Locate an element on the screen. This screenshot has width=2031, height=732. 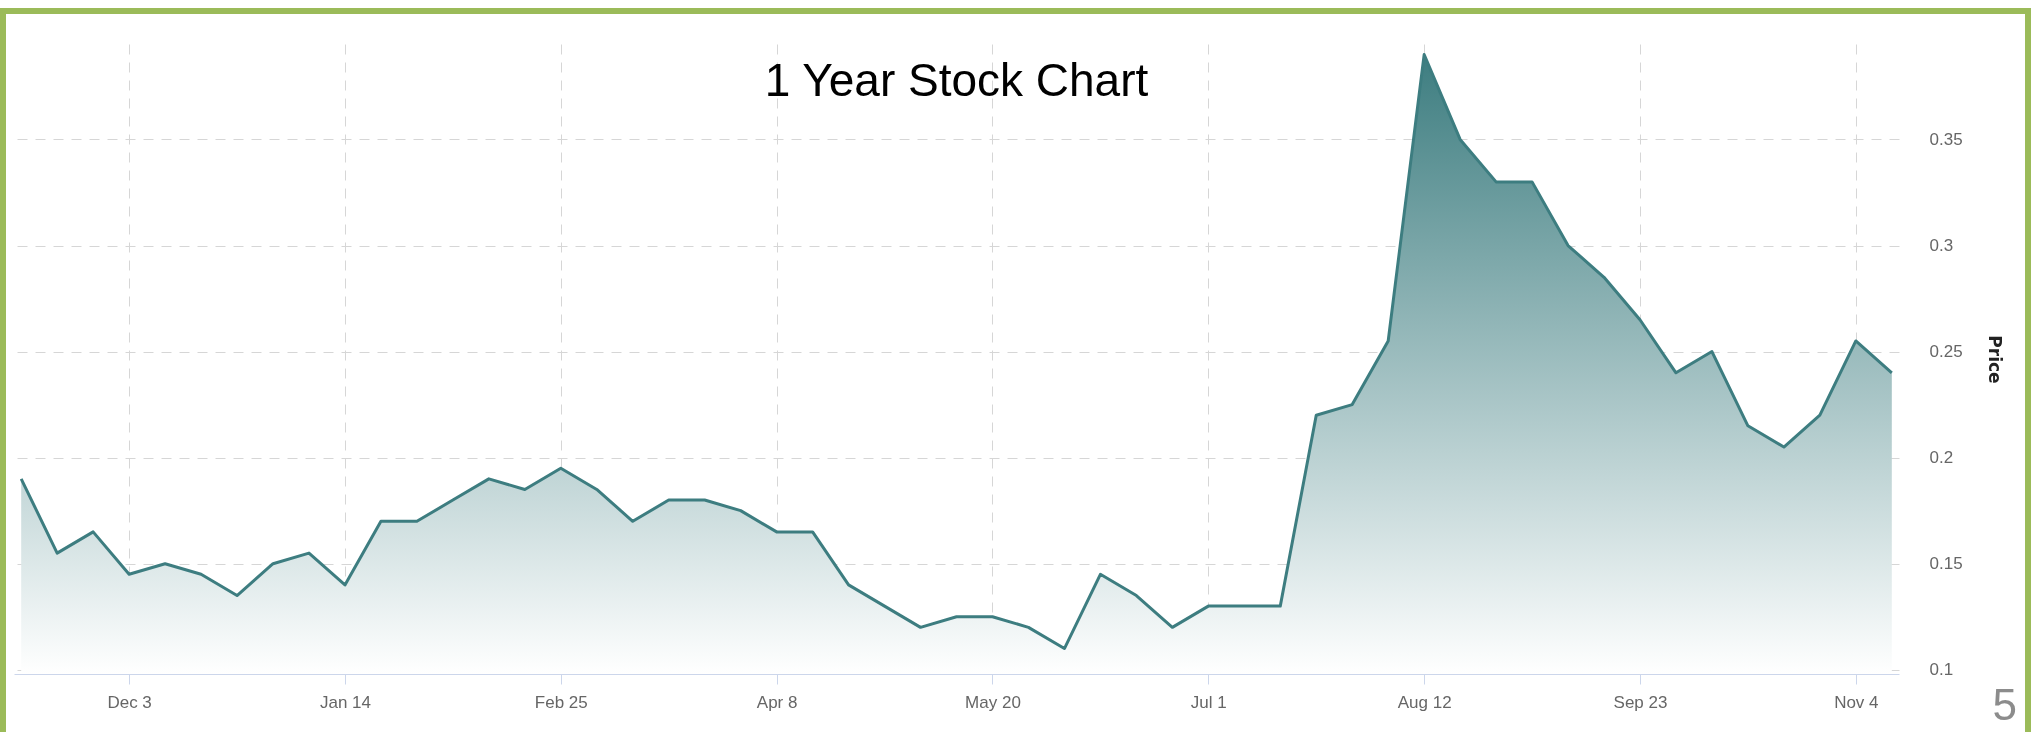
y-tick-label: 0.1 is located at coordinates (1941, 670).